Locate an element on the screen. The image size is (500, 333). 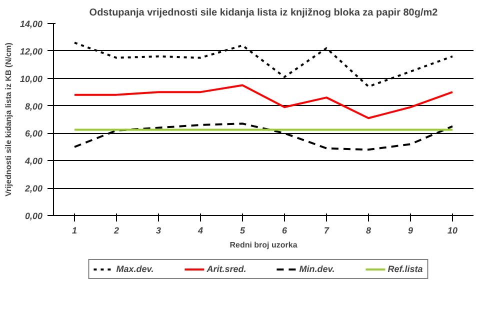
x-tick-label: 4 is located at coordinates (200, 231).